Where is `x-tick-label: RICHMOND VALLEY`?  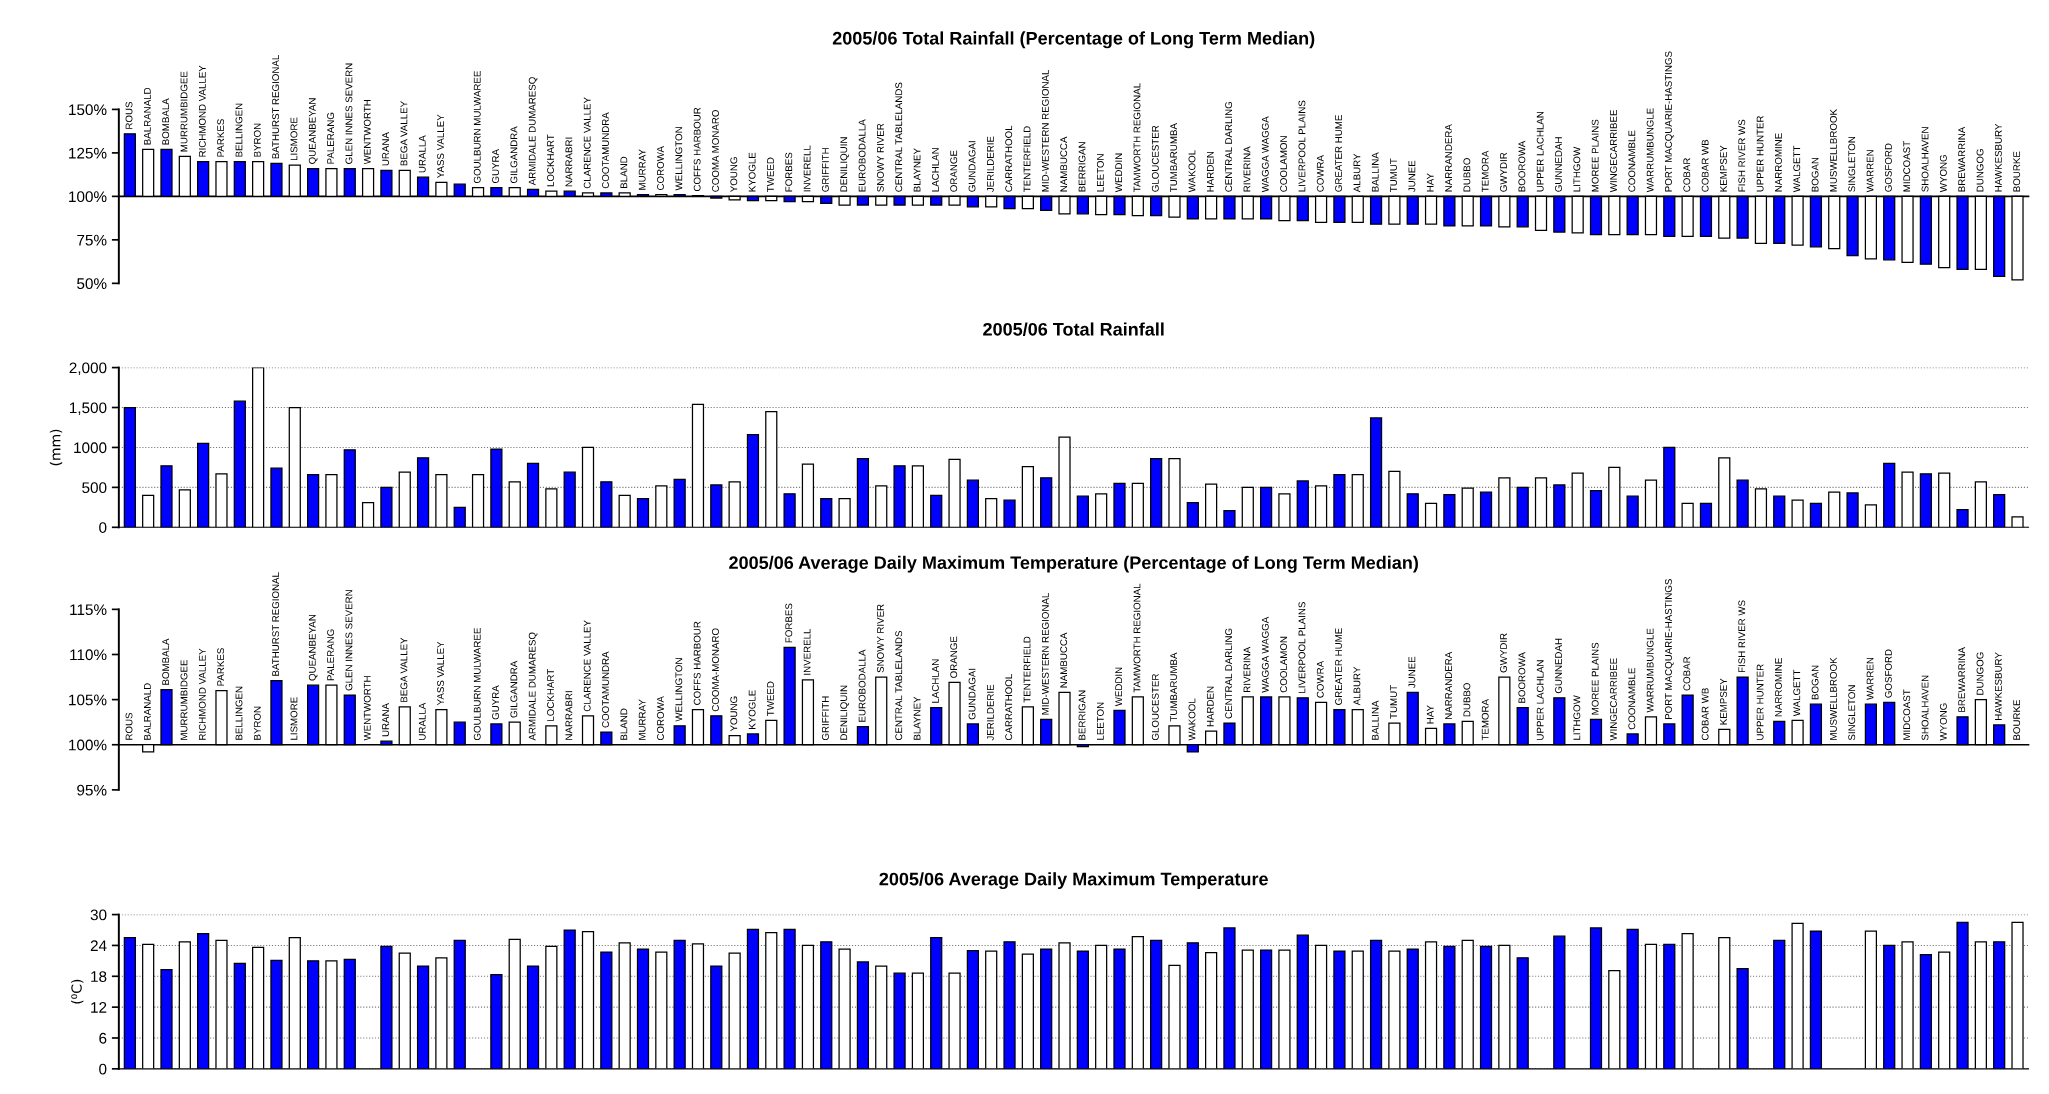
x-tick-label: RICHMOND VALLEY is located at coordinates (202, 111).